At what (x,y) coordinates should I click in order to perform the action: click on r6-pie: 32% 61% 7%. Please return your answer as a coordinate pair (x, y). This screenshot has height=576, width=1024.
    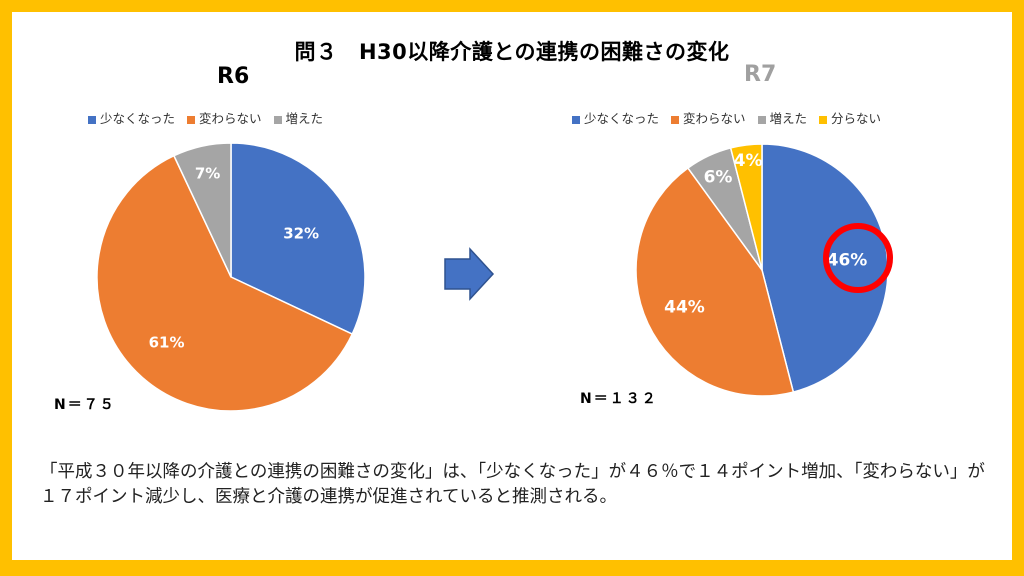
    Looking at the image, I should click on (231, 277).